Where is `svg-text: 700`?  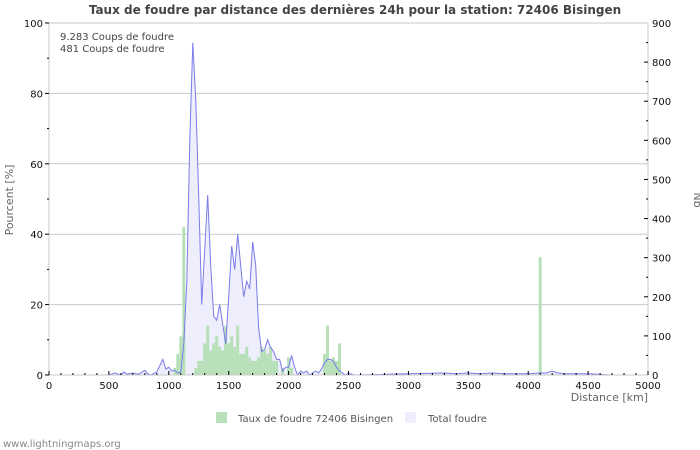
svg-text: 700 is located at coordinates (661, 102).